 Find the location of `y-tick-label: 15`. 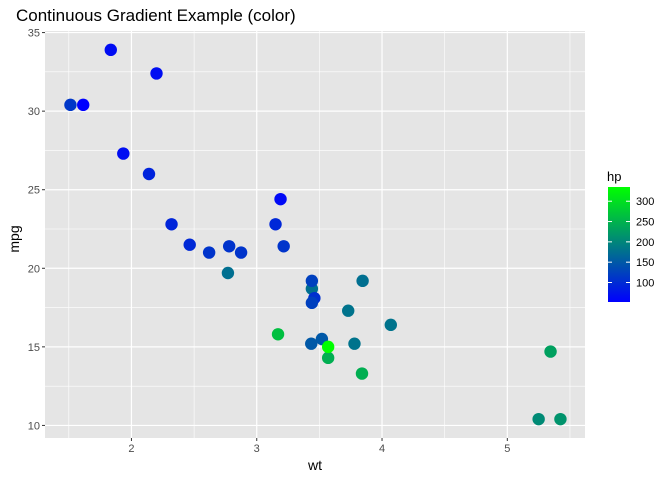

y-tick-label: 15 is located at coordinates (34, 348).